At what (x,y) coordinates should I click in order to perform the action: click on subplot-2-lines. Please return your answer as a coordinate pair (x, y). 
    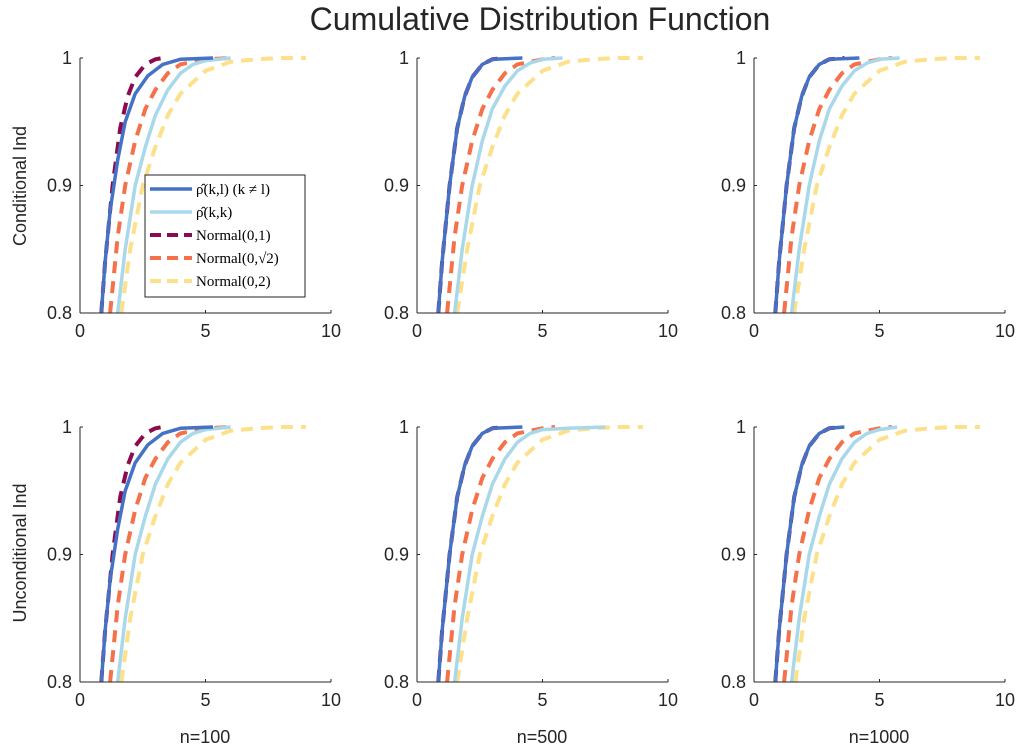
    Looking at the image, I should click on (876, 185).